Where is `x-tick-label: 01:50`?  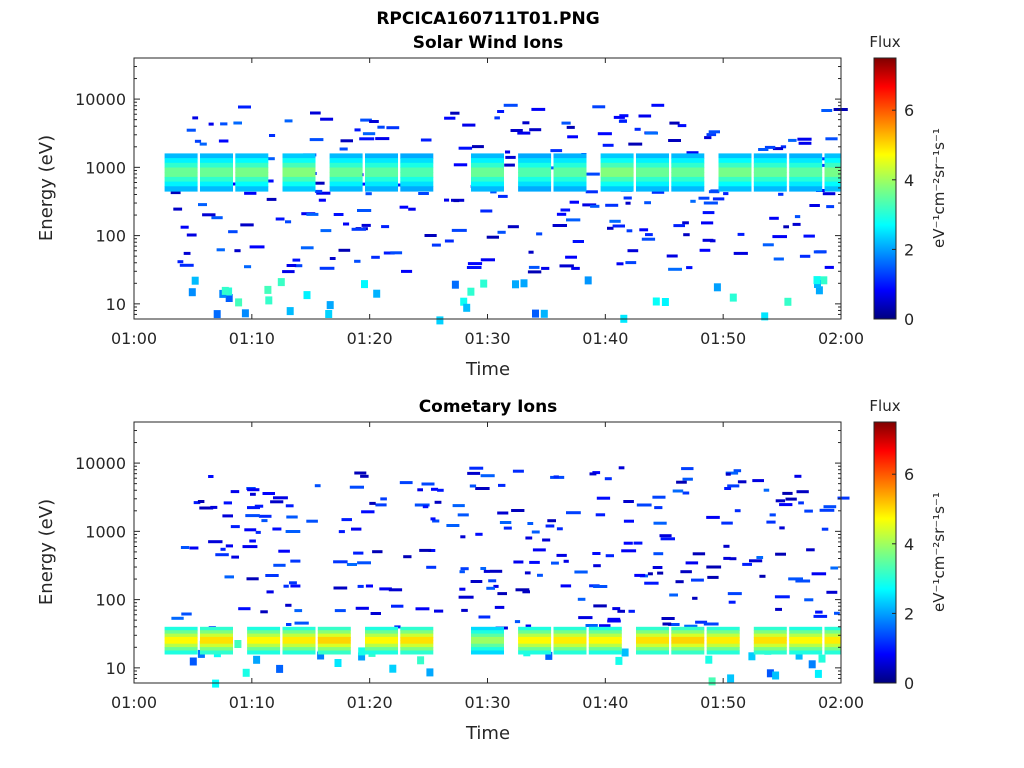 x-tick-label: 01:50 is located at coordinates (723, 338).